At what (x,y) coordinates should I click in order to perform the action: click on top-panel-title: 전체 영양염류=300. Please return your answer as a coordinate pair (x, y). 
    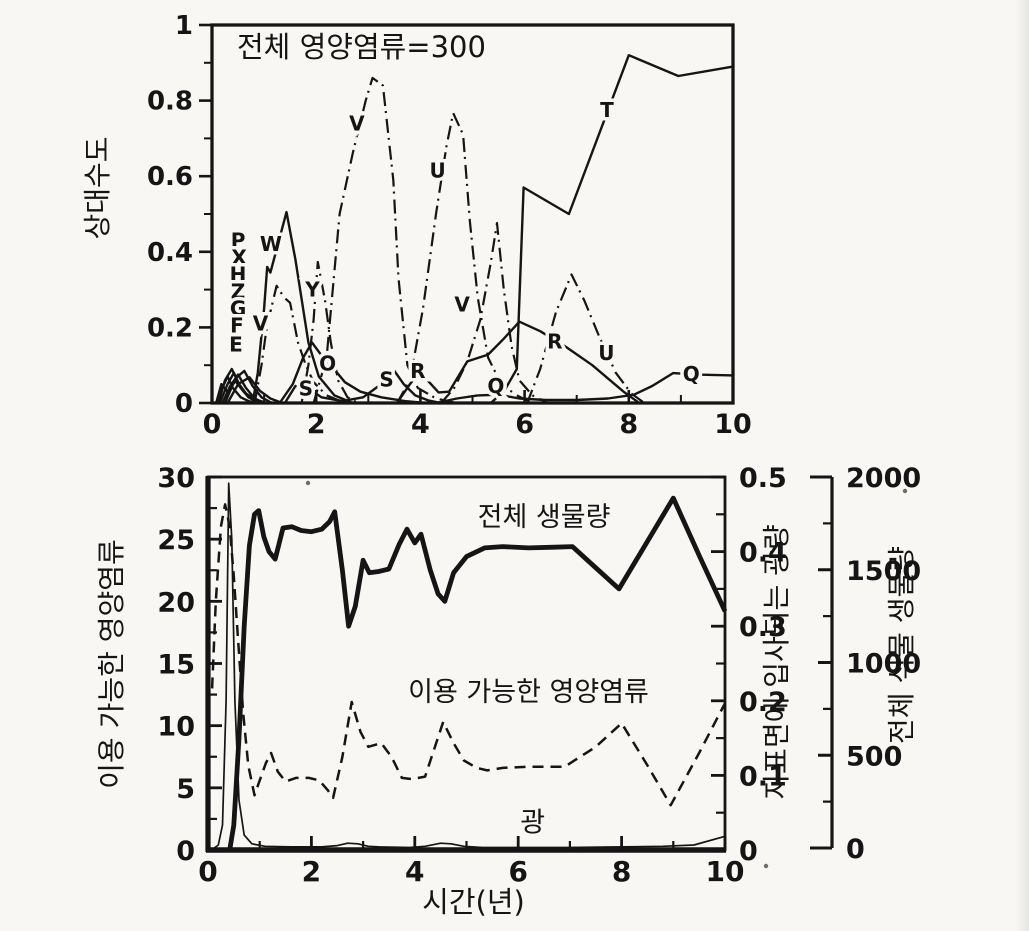
    Looking at the image, I should click on (361, 47).